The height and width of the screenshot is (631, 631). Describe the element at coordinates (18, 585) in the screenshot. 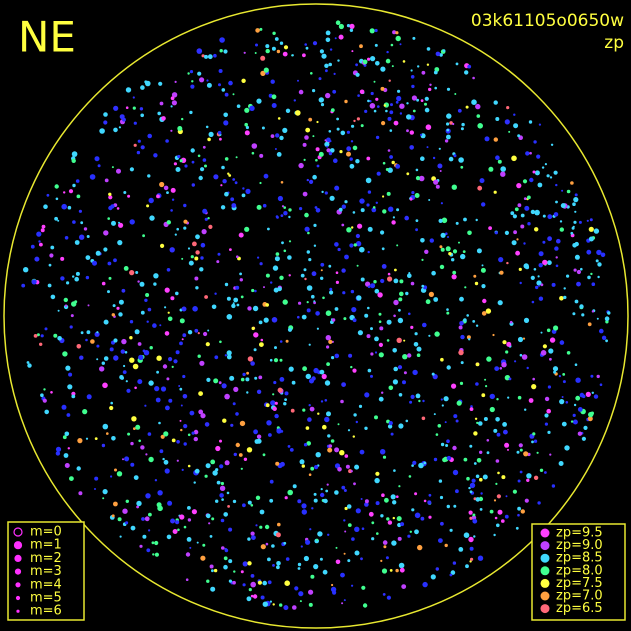

I see `magnitude-marker` at that location.